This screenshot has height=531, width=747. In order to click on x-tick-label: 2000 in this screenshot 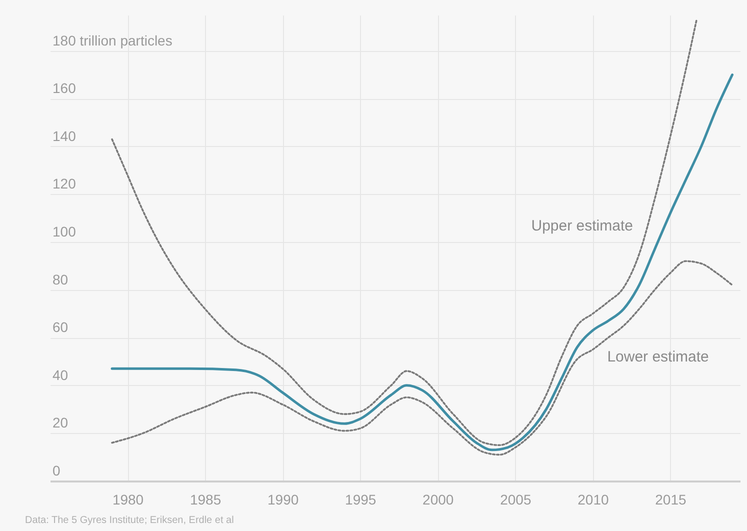, I will do `click(438, 500)`.